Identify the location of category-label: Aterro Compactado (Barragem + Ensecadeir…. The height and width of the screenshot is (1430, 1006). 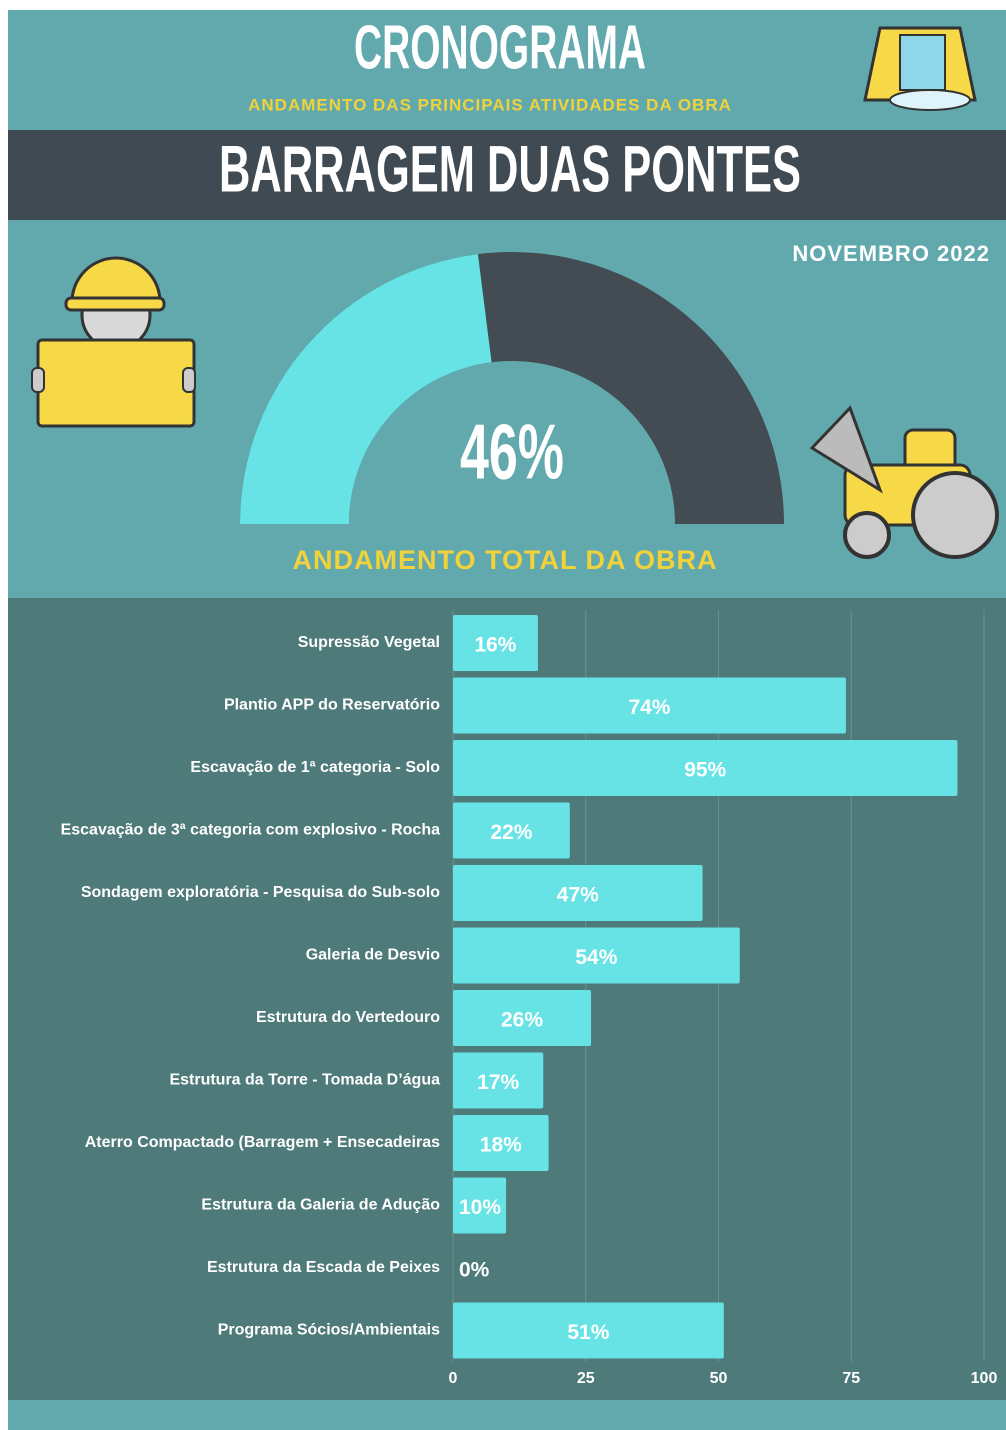
(262, 1142).